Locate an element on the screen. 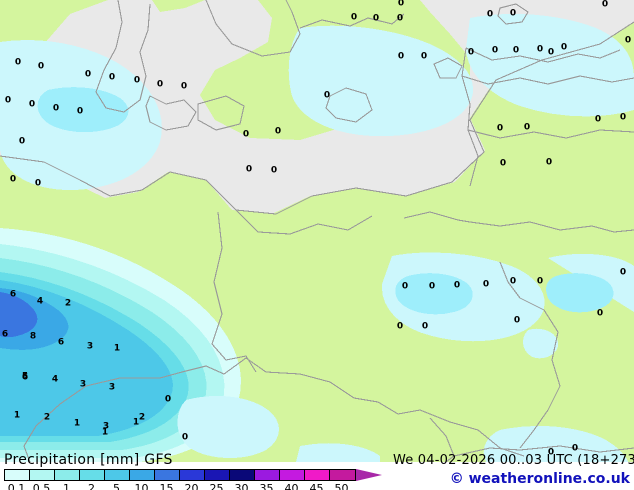  legend-swatch-0.1 is located at coordinates (17, 475).